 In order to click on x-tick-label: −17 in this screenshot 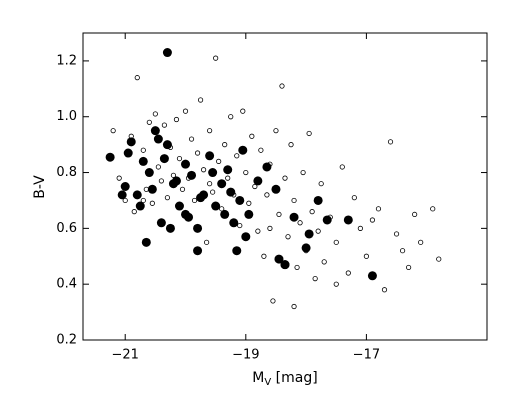, I will do `click(366, 355)`.